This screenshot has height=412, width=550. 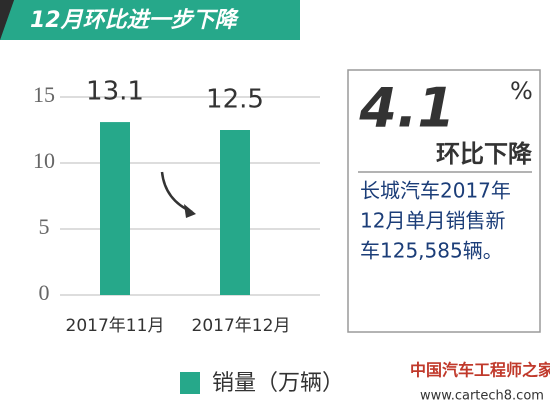 What do you see at coordinates (435, 191) in the screenshot?
I see `description-line: 长城汽车2017年` at bounding box center [435, 191].